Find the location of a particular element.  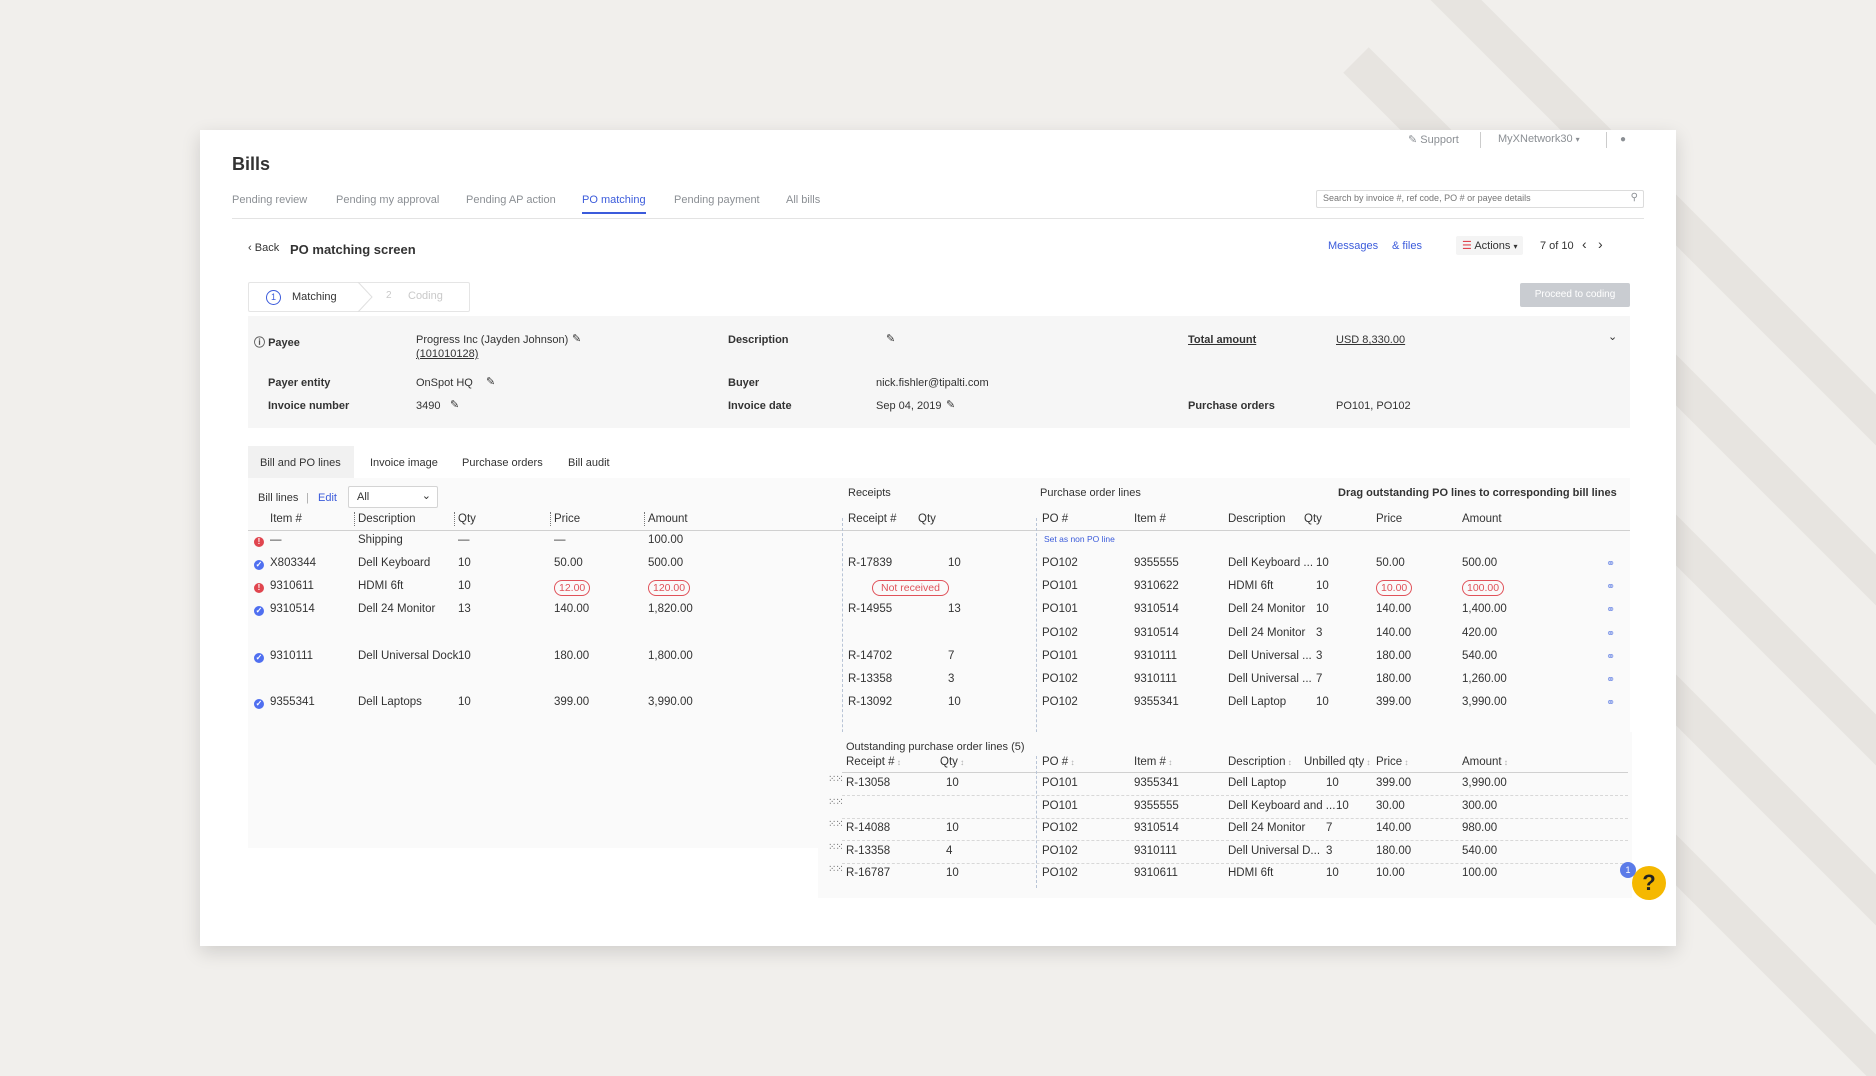

edit-invoice-number-icon: ✎ is located at coordinates (455, 405).